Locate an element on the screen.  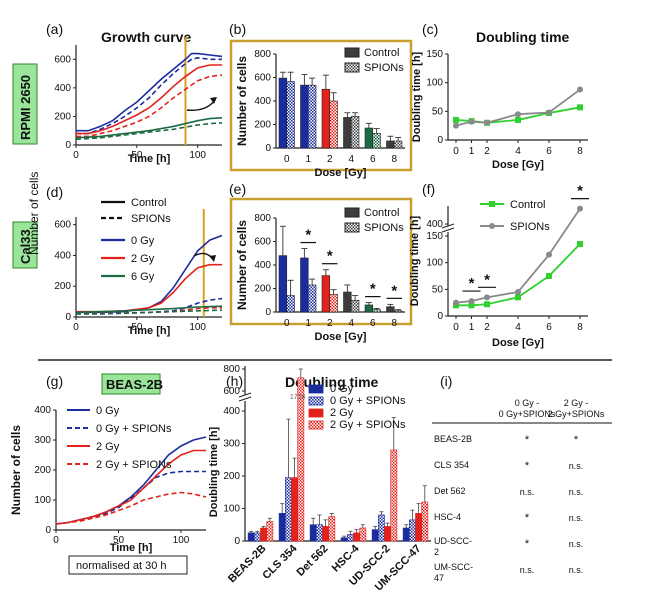
plot-b-x-tick-label: 0 is located at coordinates (287, 159).